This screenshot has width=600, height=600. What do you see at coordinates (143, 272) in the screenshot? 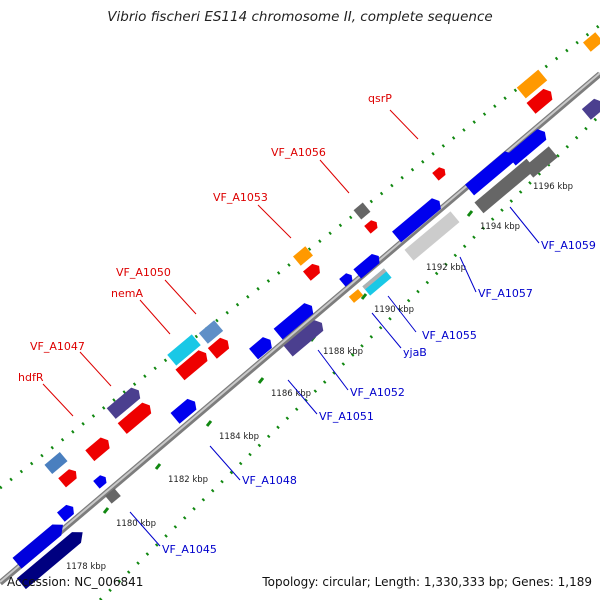
I see `gene-label: VF_A1050` at bounding box center [143, 272].